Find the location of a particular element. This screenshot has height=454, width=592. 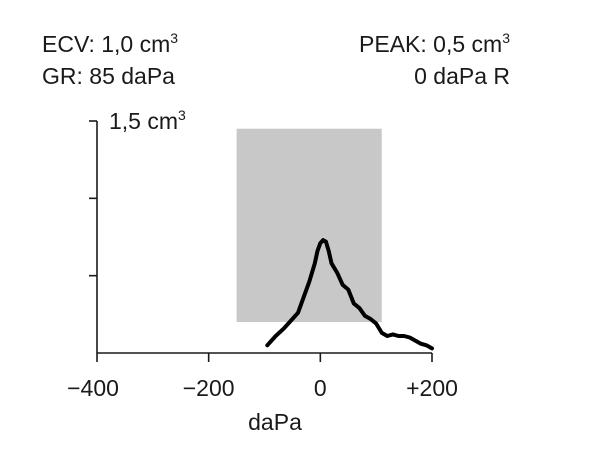

ecv-readout: ECV: 1,0 cm3 is located at coordinates (110, 43).